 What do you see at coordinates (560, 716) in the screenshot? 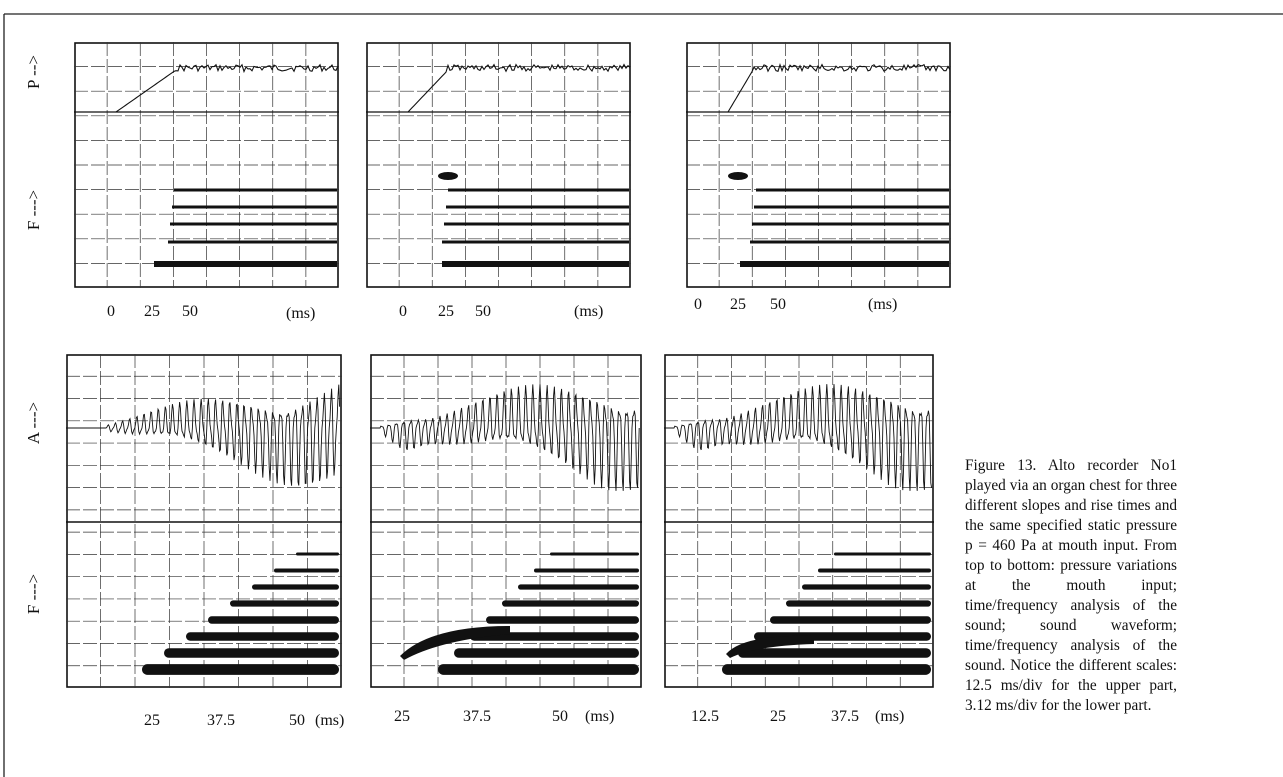
I see `bottom-panel-2-tick-2: 50` at bounding box center [560, 716].